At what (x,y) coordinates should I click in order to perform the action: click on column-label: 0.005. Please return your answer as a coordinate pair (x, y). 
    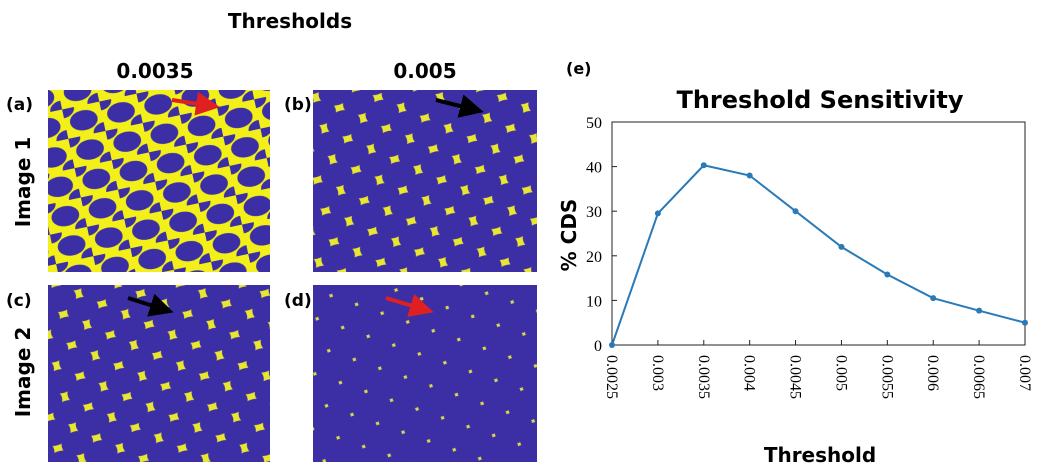
    Looking at the image, I should click on (424, 71).